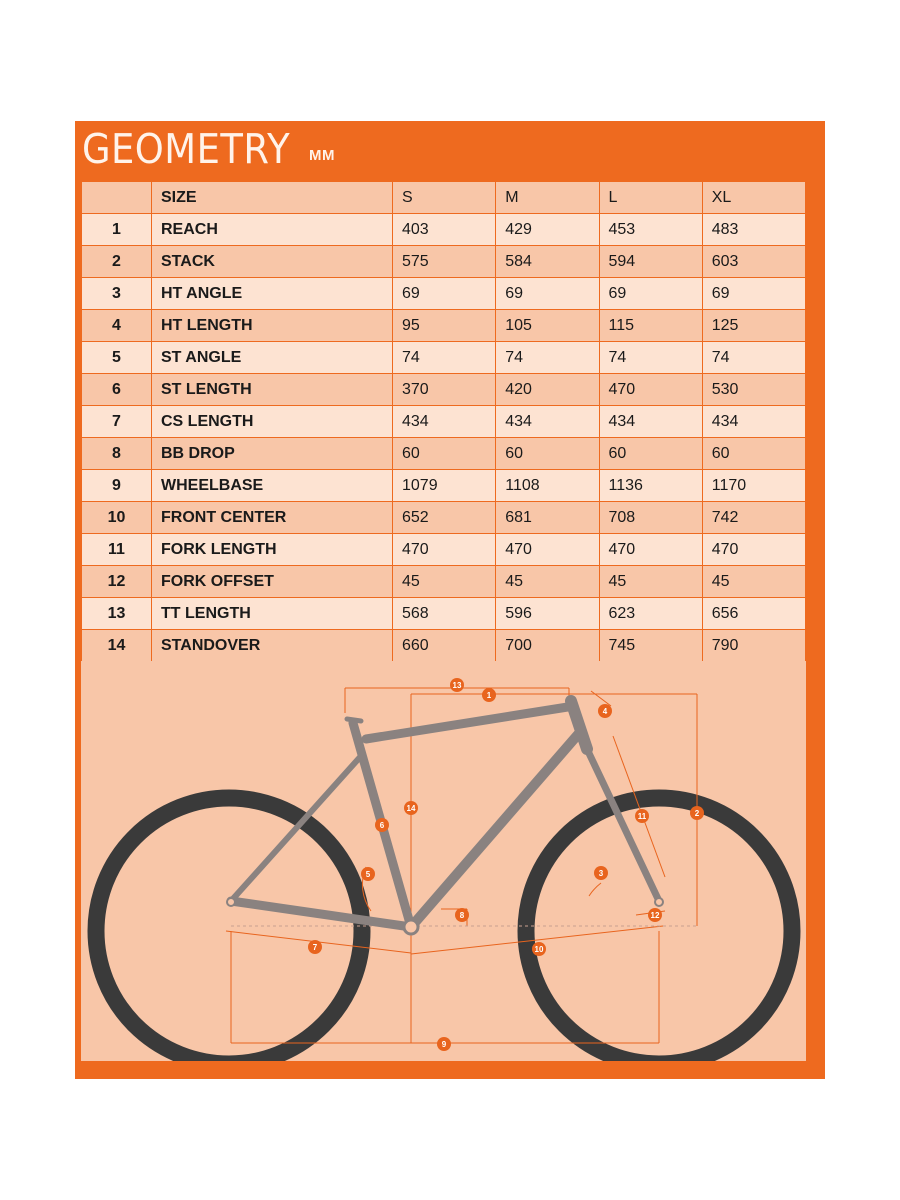  What do you see at coordinates (444, 261) in the screenshot?
I see `table-row: 2 STACK 575 584 594 603` at bounding box center [444, 261].